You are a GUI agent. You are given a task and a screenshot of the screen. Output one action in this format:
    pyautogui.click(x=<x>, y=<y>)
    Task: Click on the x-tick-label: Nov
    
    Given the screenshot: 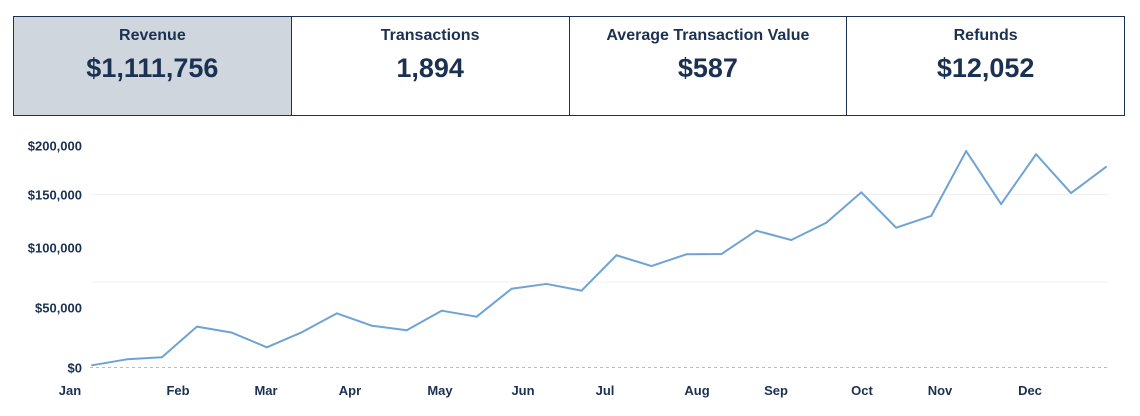 What is the action you would take?
    pyautogui.click(x=940, y=390)
    